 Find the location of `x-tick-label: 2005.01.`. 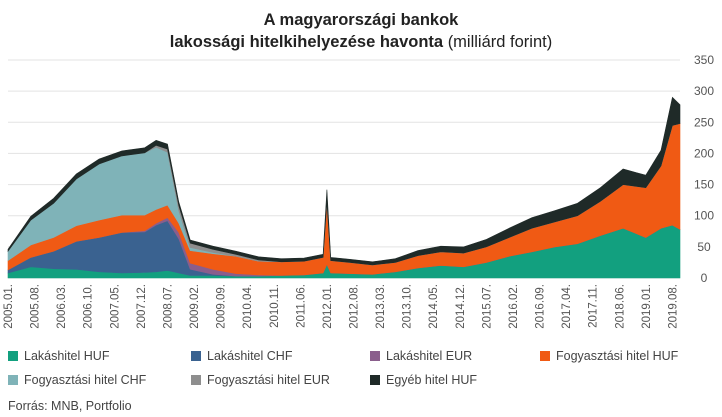

x-tick-label: 2005.01. is located at coordinates (9, 306).